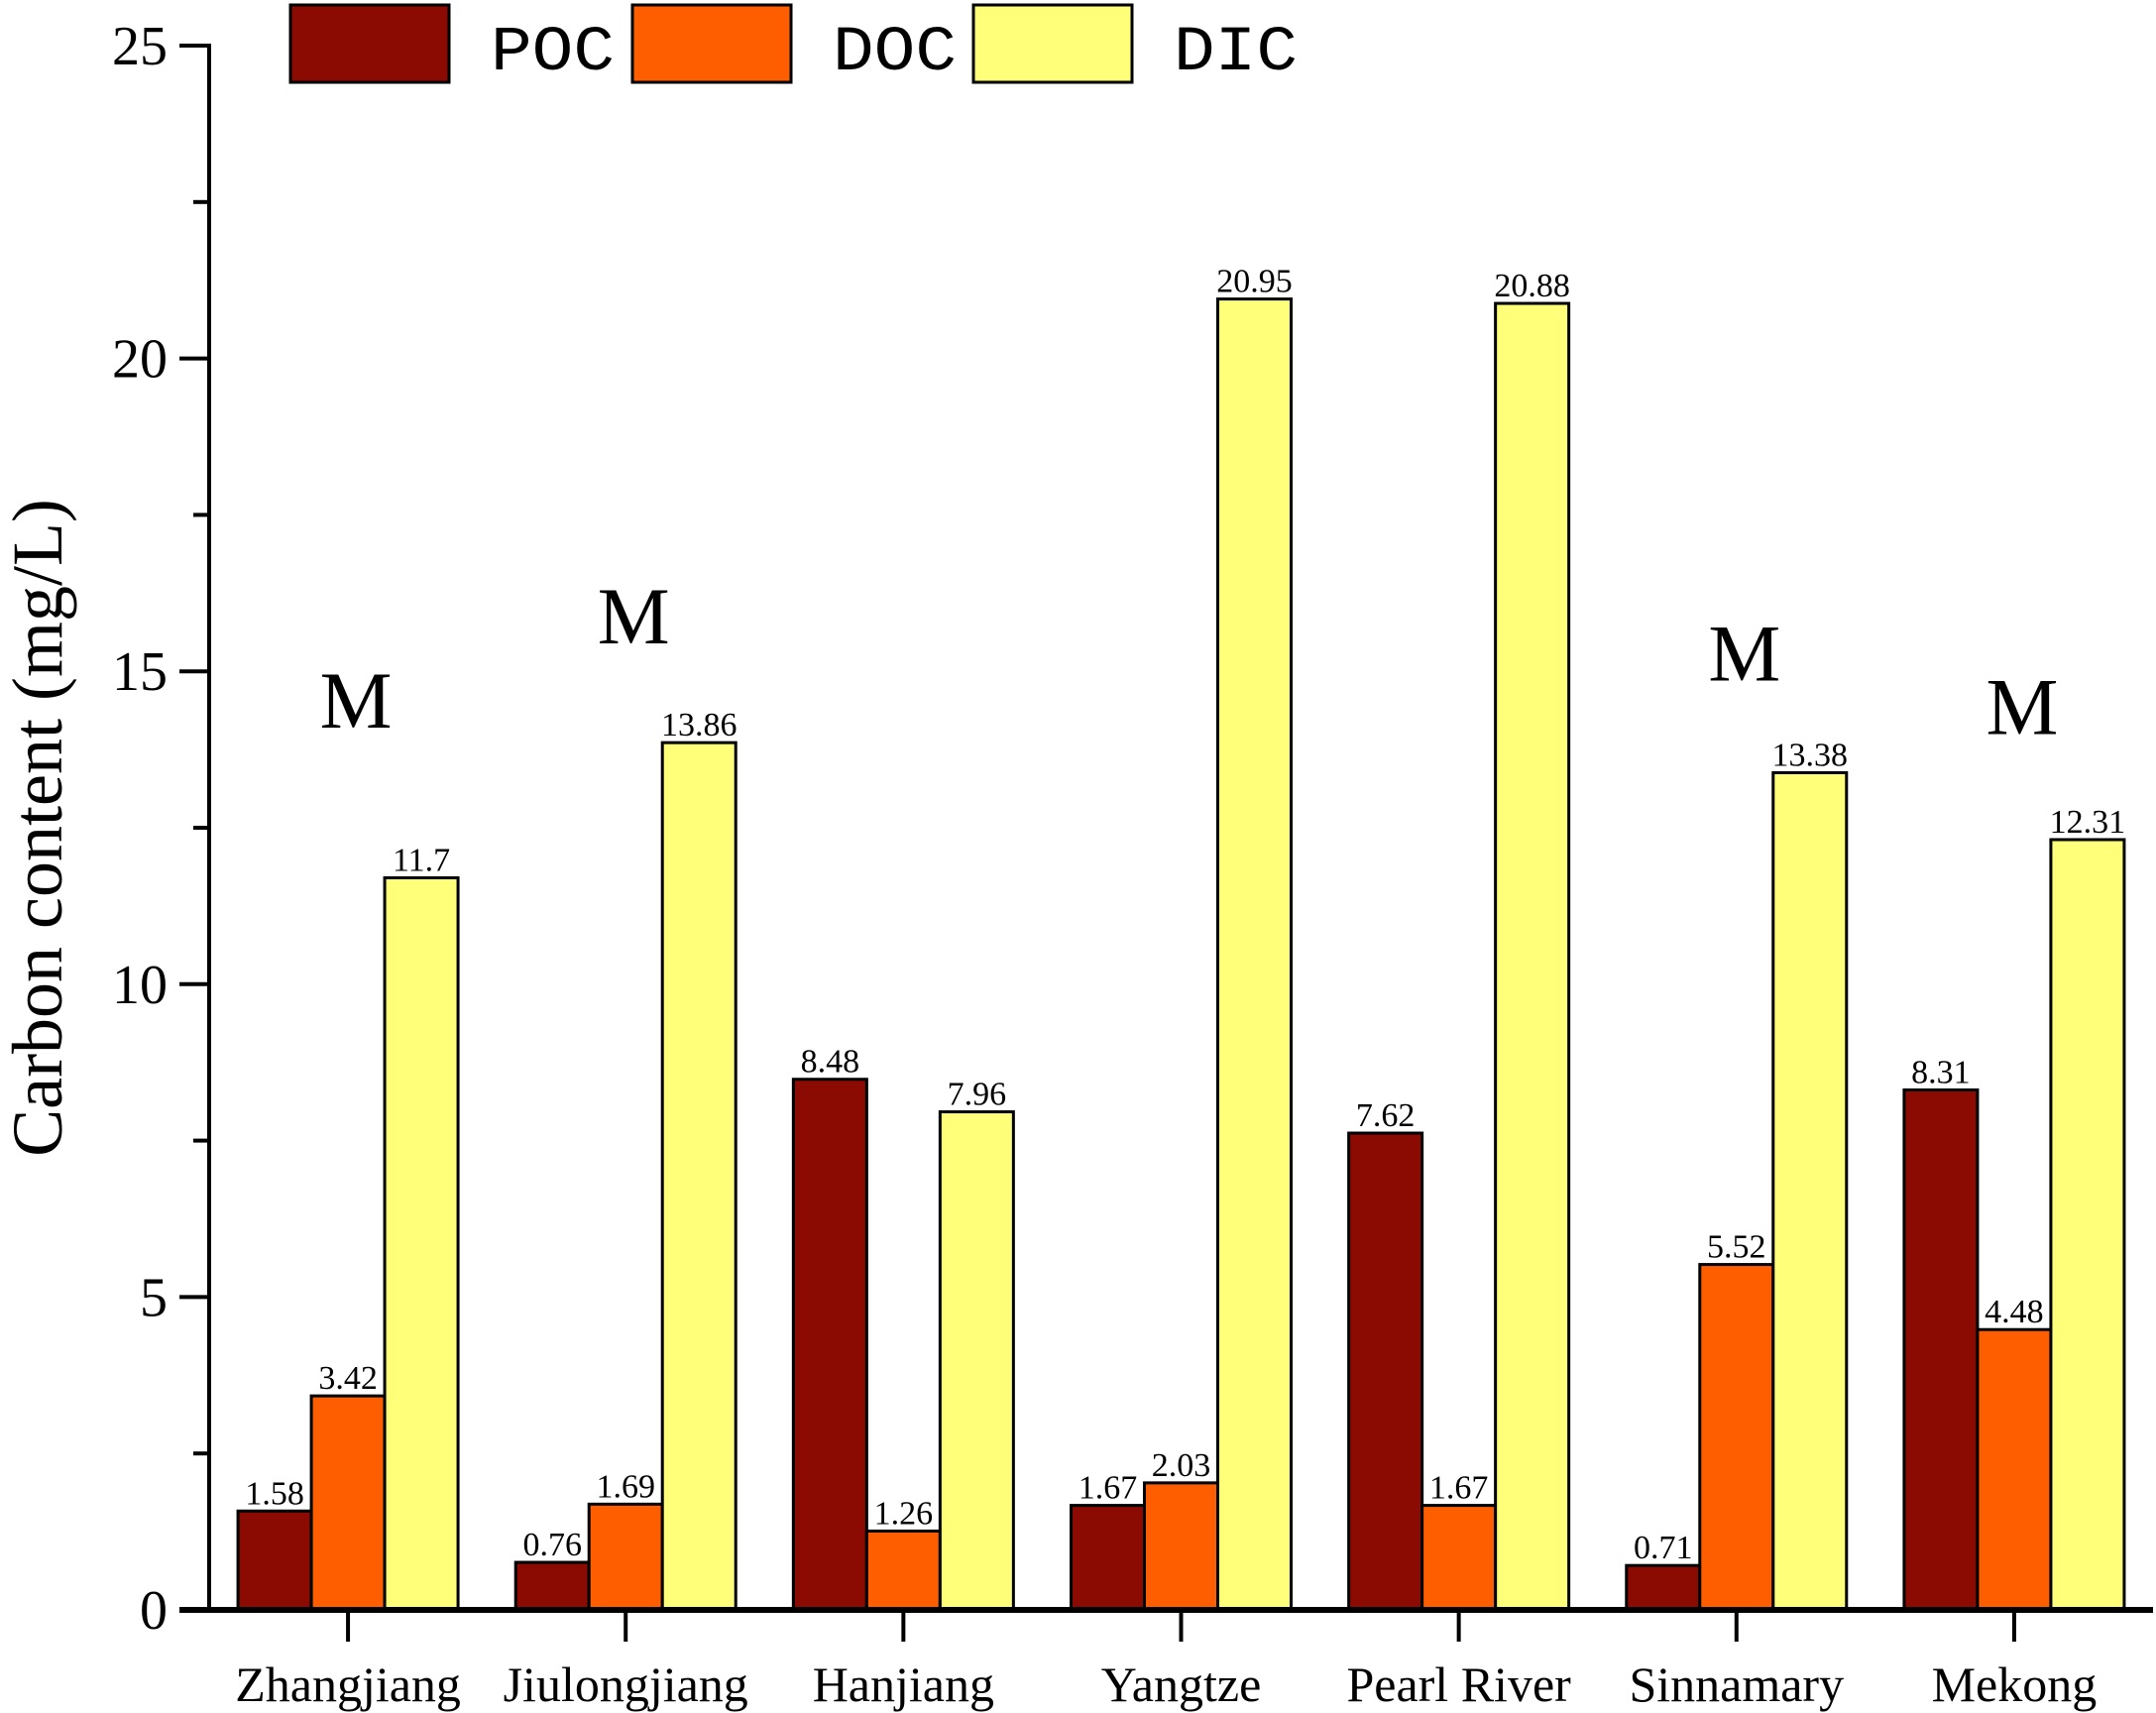  What do you see at coordinates (1052, 43) in the screenshot?
I see `legend-swatch-dic` at bounding box center [1052, 43].